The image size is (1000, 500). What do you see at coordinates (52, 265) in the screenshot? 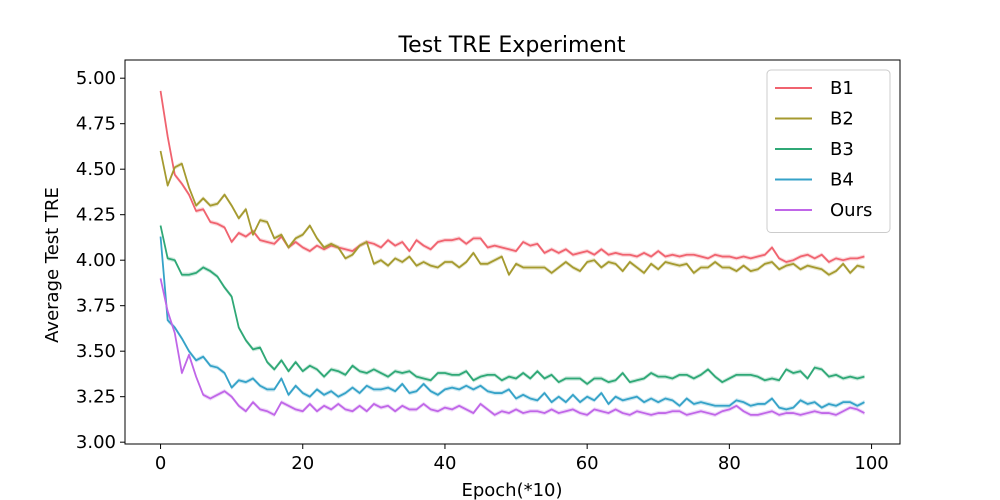
I see `y-axis-label: Average Test TRE` at bounding box center [52, 265].